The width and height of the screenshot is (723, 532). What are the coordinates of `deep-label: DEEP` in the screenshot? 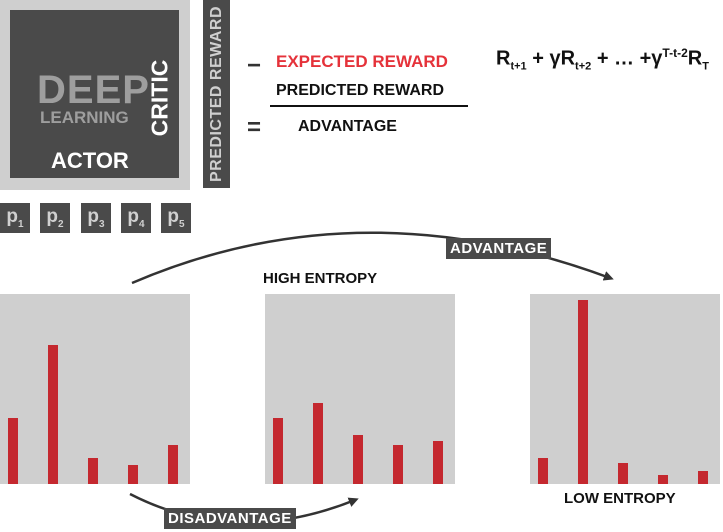 It's located at (93, 90).